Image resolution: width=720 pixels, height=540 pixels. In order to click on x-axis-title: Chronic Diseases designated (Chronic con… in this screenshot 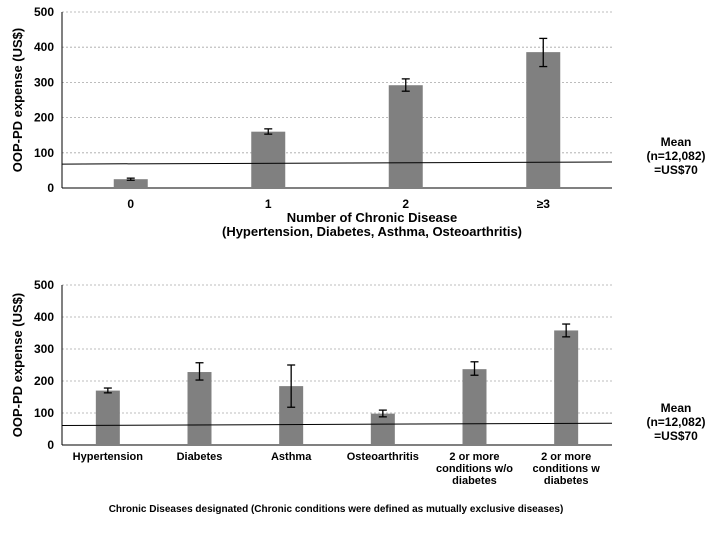, I will do `click(336, 509)`.